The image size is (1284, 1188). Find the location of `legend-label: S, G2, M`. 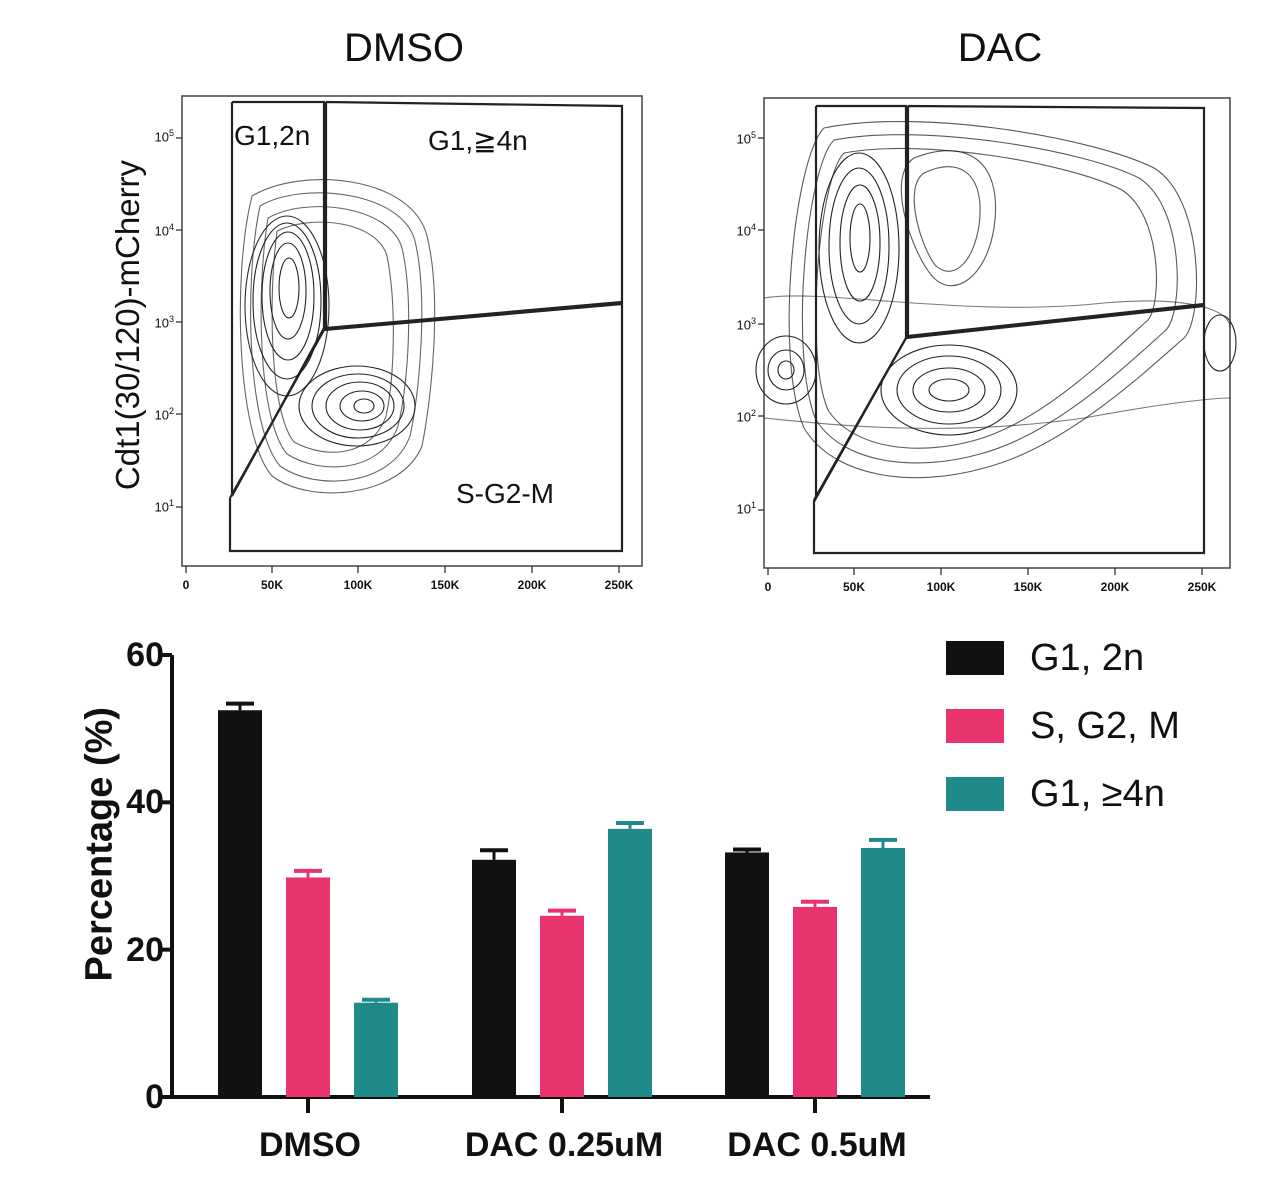

legend-label: S, G2, M is located at coordinates (1105, 725).